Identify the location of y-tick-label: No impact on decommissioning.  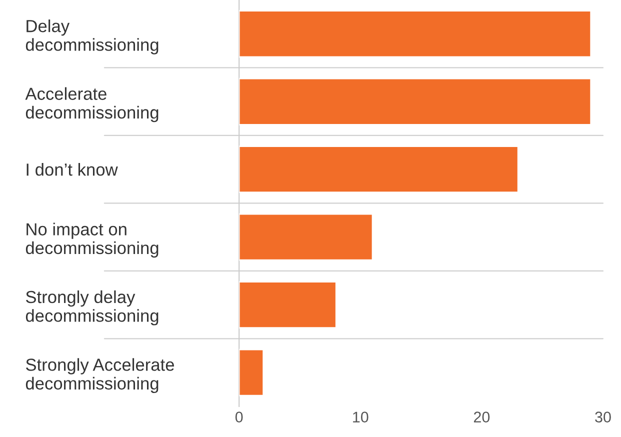
(92, 240).